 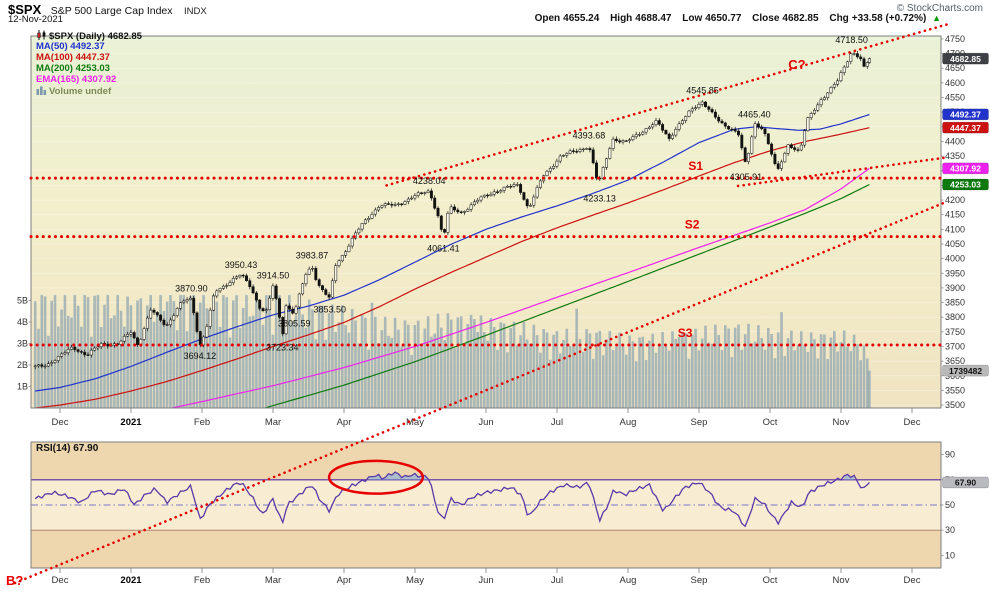 I want to click on support-label-S2: S2, so click(x=692, y=225).